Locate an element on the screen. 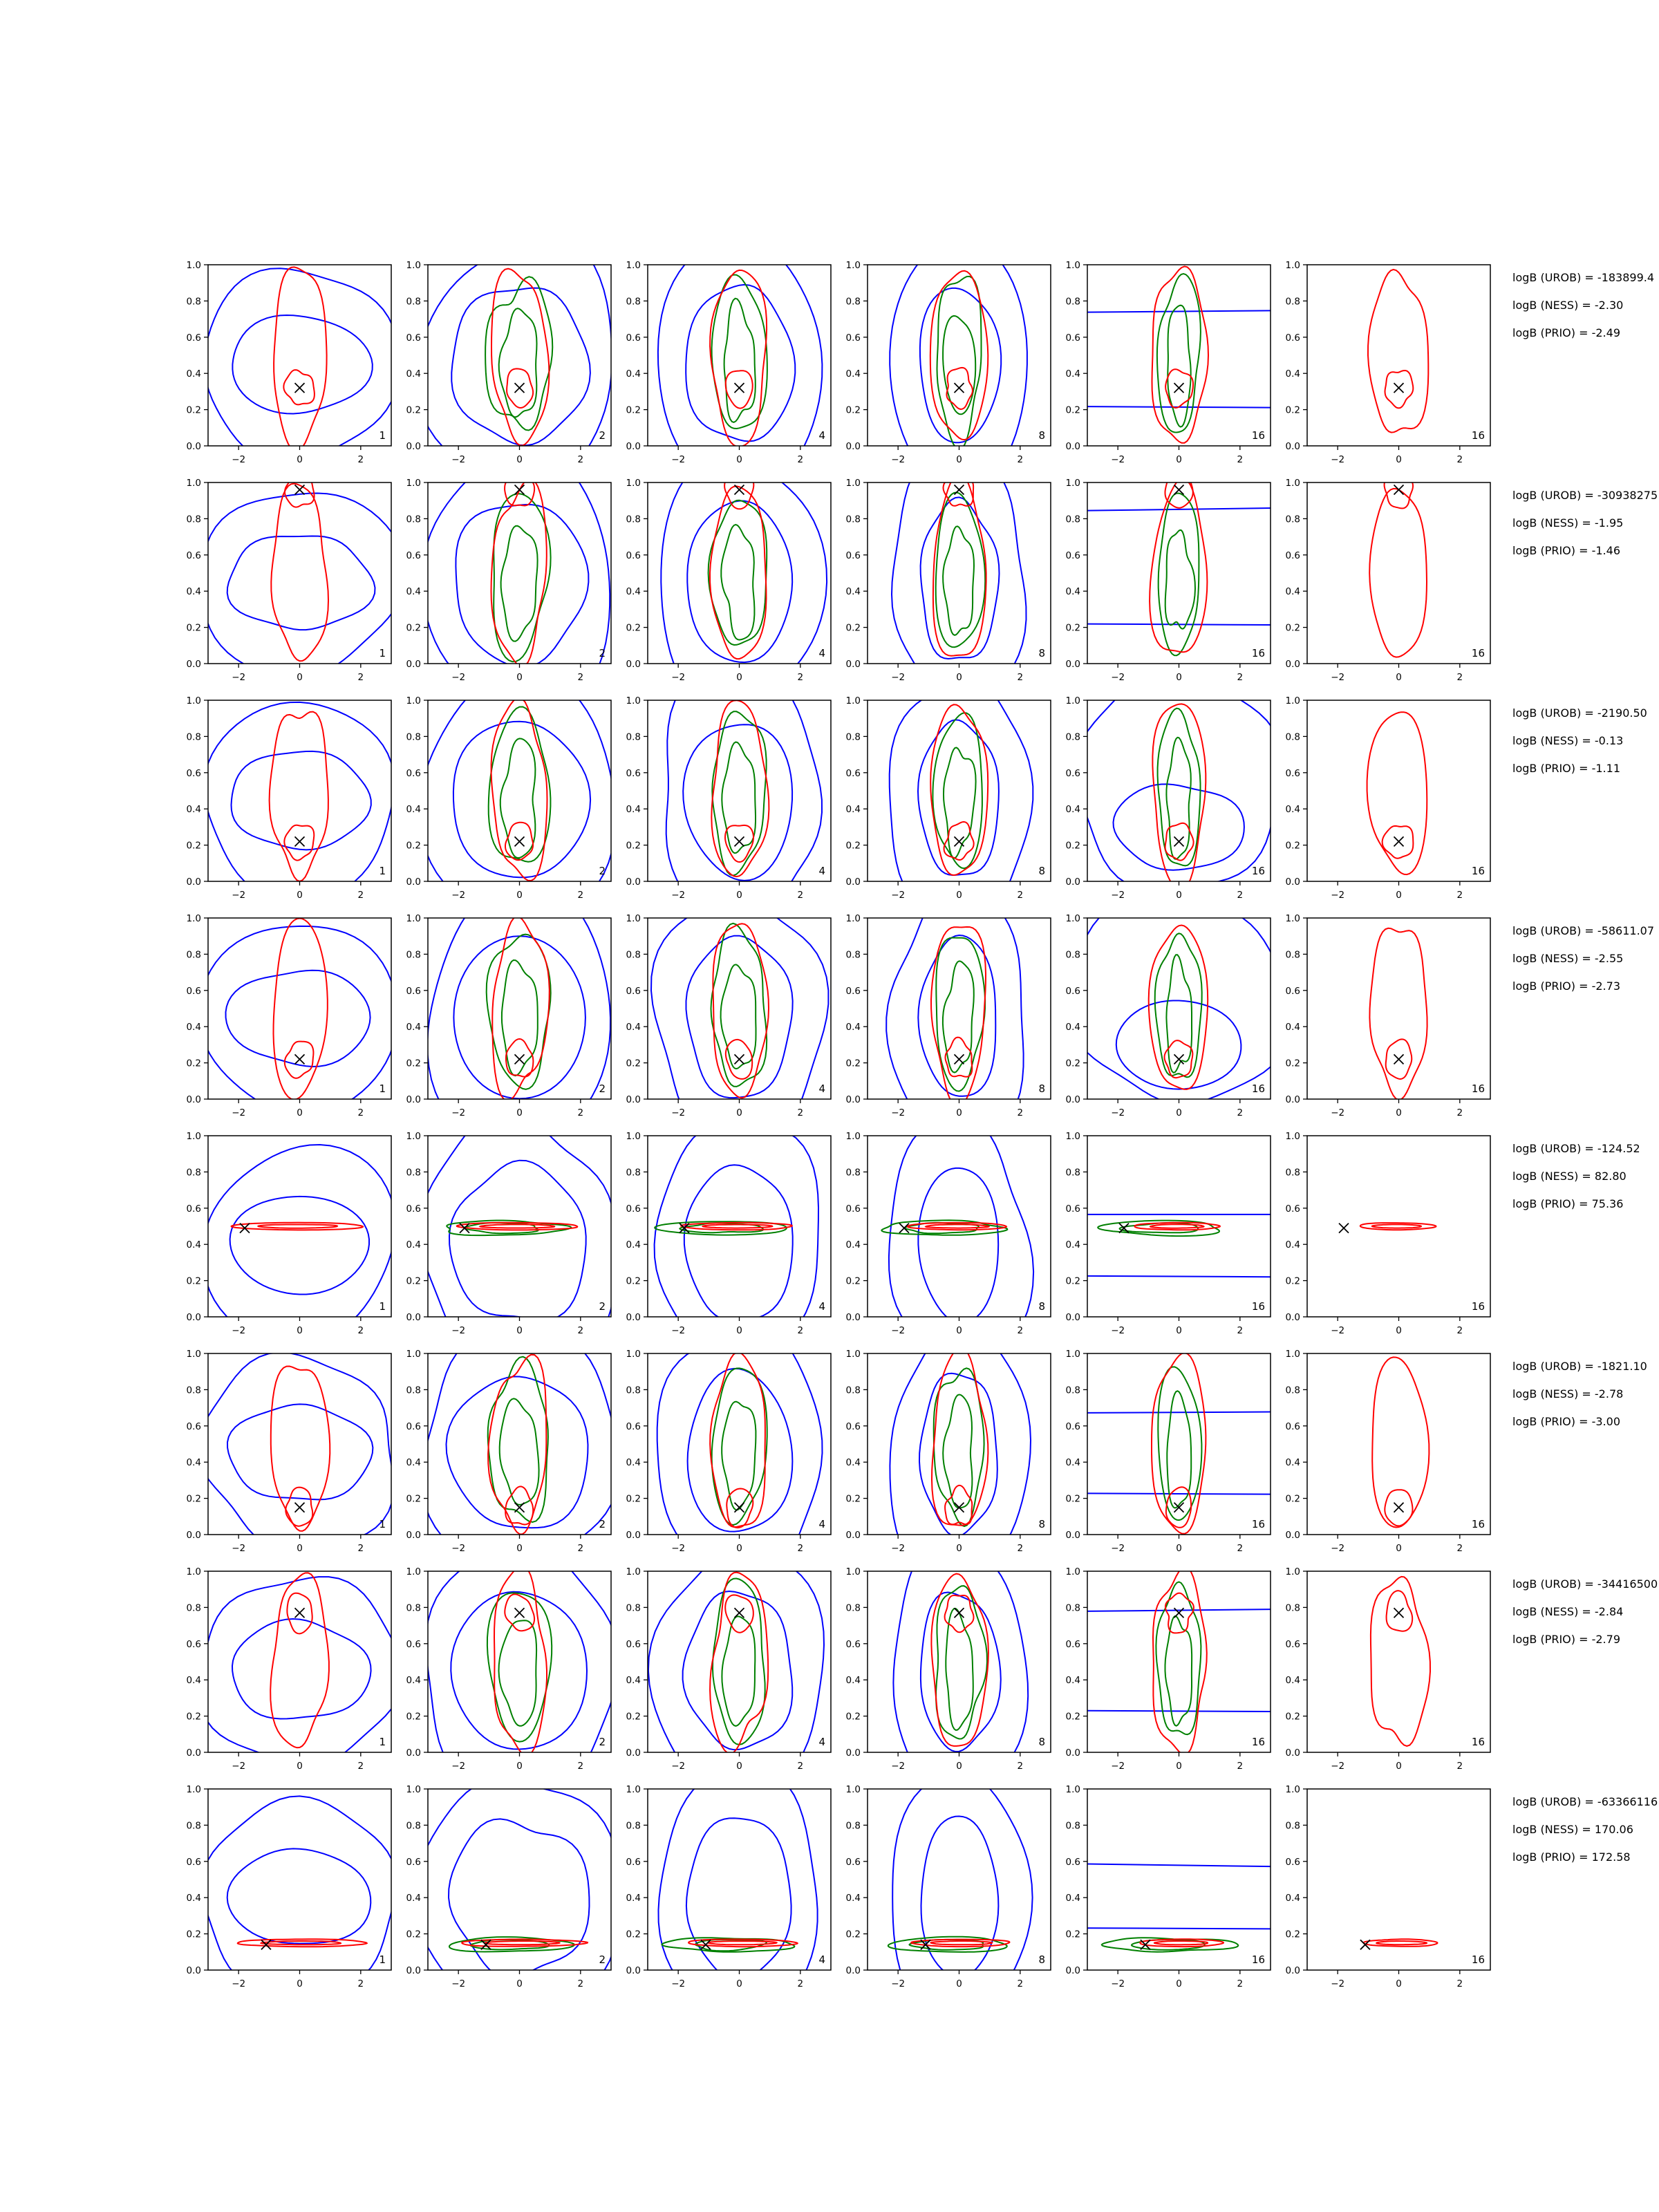 Image resolution: width=1659 pixels, height=2212 pixels. panel-r6-c2: −2 0 2 0.0 0.2 0.4 0.6 0.8 1.0 2 is located at coordinates (509, 1451).